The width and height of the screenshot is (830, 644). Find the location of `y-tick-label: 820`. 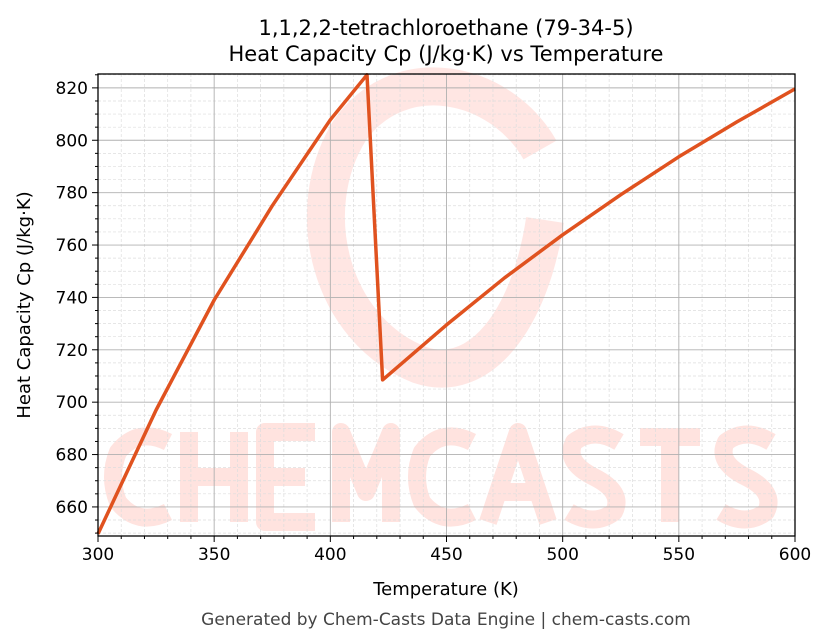

y-tick-label: 820 is located at coordinates (72, 89).